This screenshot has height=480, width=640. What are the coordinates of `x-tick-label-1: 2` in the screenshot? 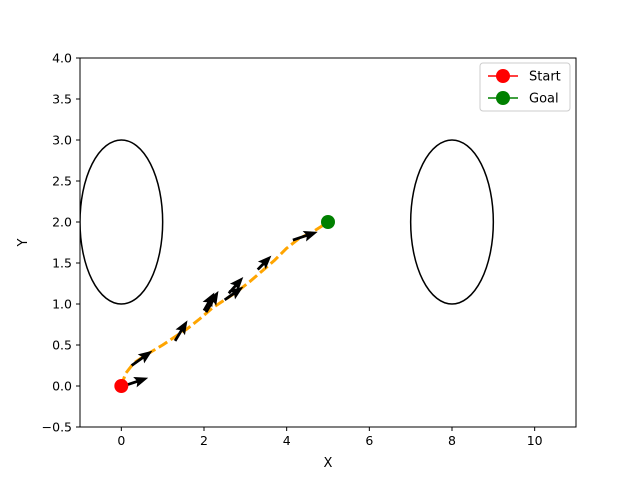 It's located at (204, 440).